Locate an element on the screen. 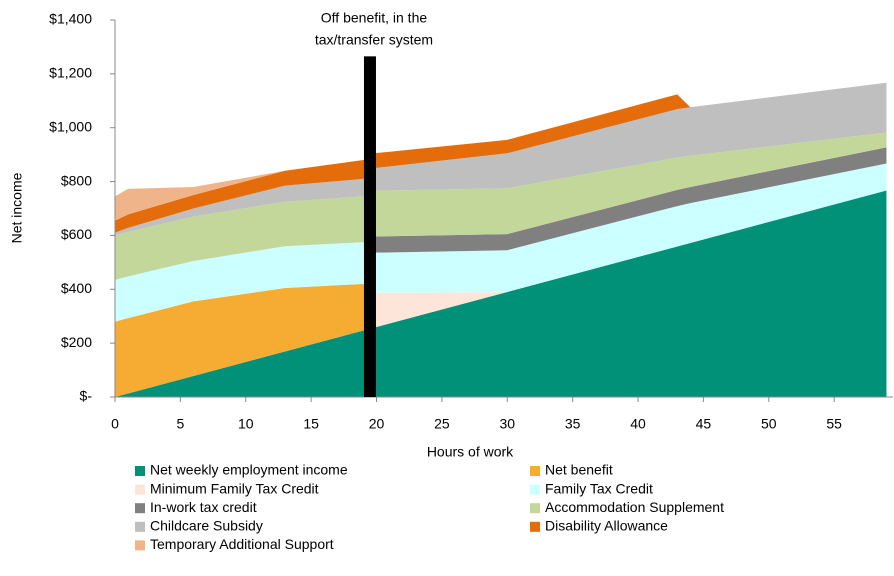  legend-label: Net weekly employment income is located at coordinates (249, 470).